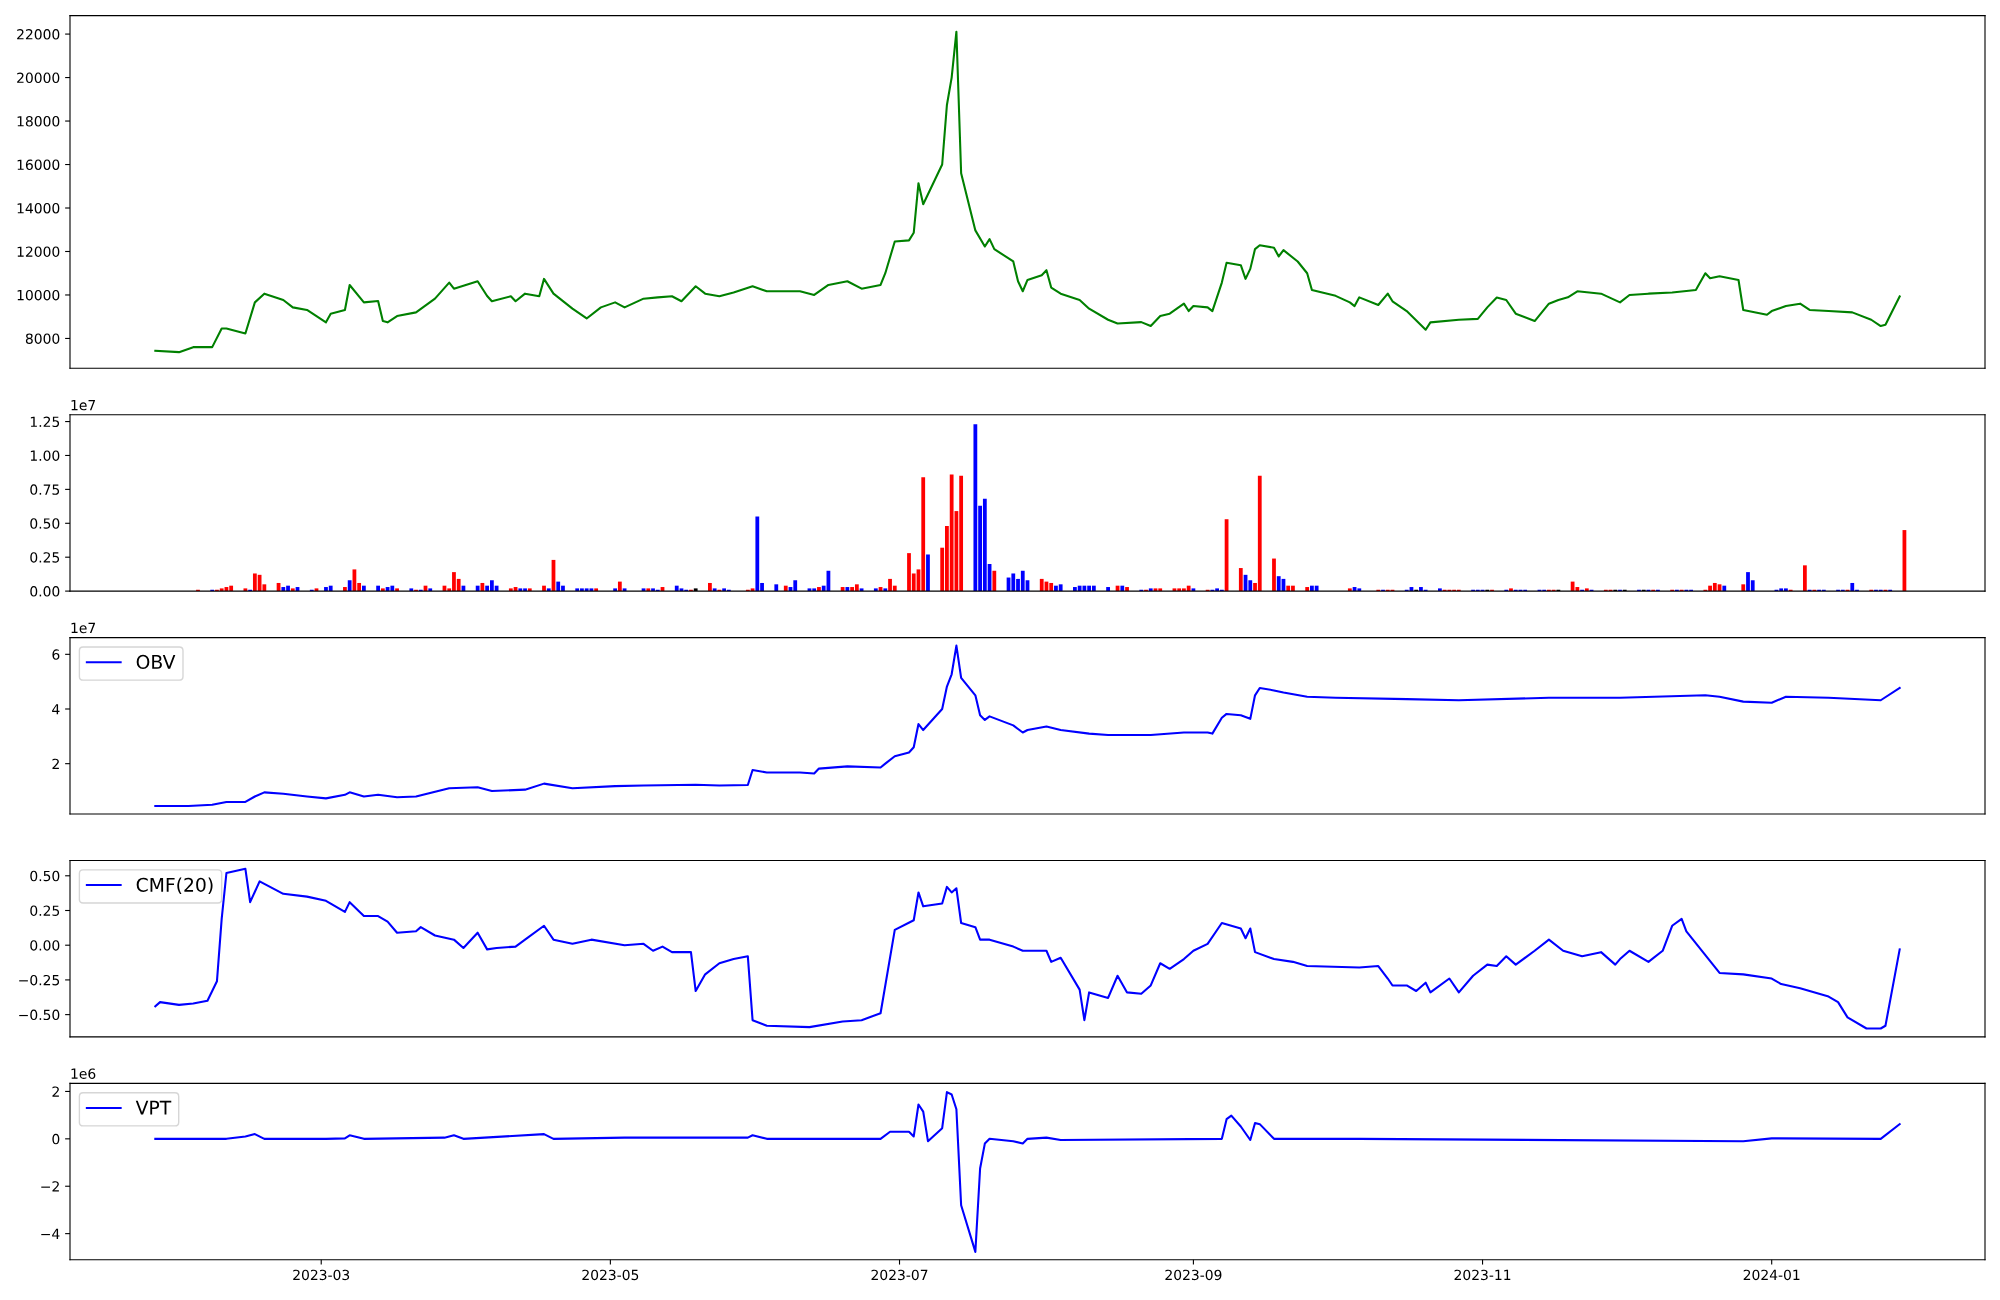 Image resolution: width=2000 pixels, height=1300 pixels. I want to click on y-tick-label: −4, so click(50, 1233).